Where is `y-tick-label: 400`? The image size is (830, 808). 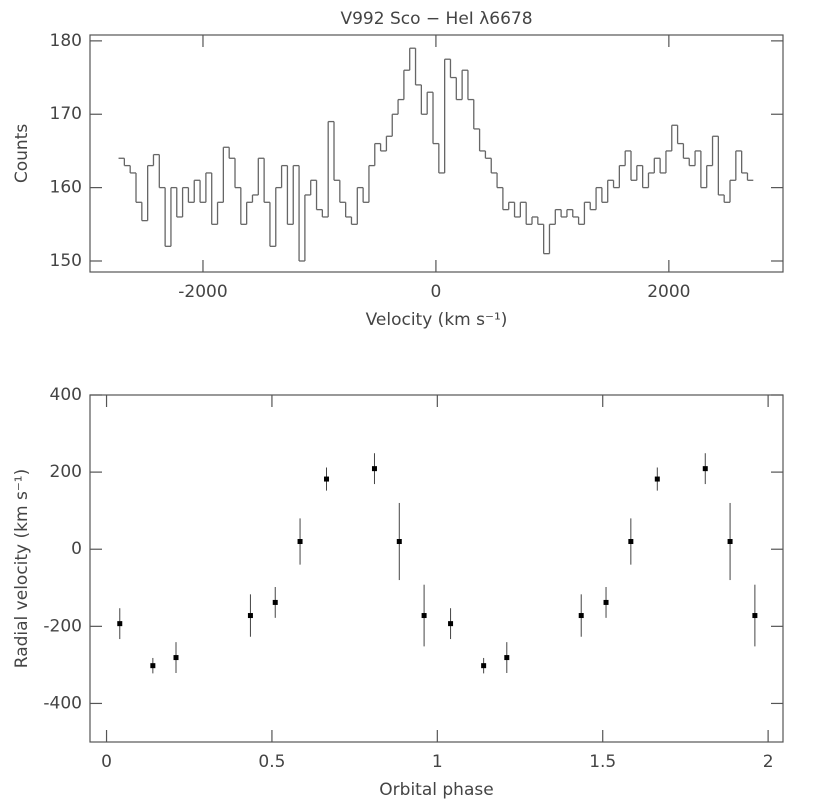 y-tick-label: 400 is located at coordinates (66, 395).